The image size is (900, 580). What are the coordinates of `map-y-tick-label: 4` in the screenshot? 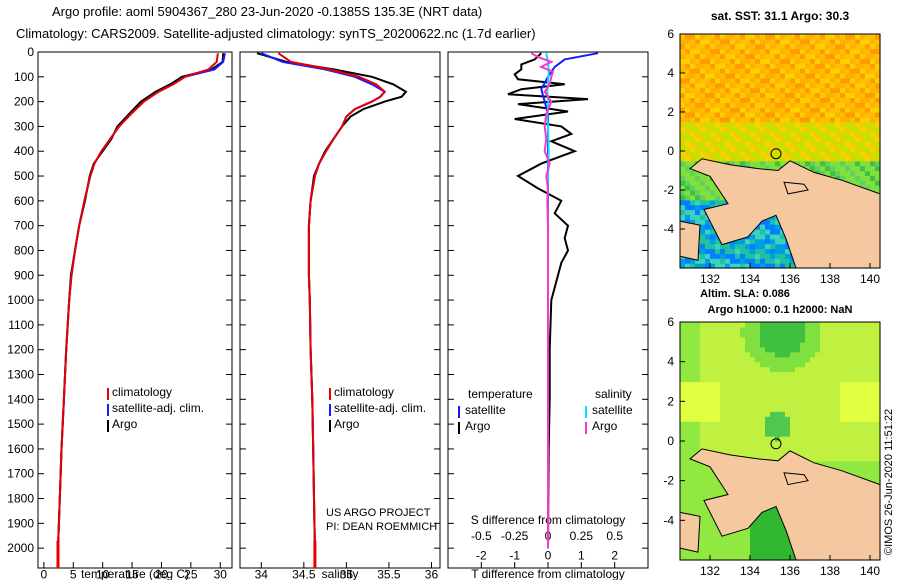 It's located at (670, 73).